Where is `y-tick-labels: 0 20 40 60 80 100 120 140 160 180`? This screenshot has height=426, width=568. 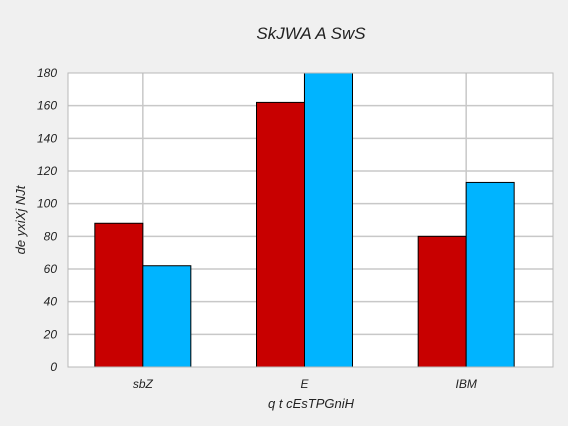
y-tick-labels: 0 20 40 60 80 100 120 140 160 180 is located at coordinates (47, 220).